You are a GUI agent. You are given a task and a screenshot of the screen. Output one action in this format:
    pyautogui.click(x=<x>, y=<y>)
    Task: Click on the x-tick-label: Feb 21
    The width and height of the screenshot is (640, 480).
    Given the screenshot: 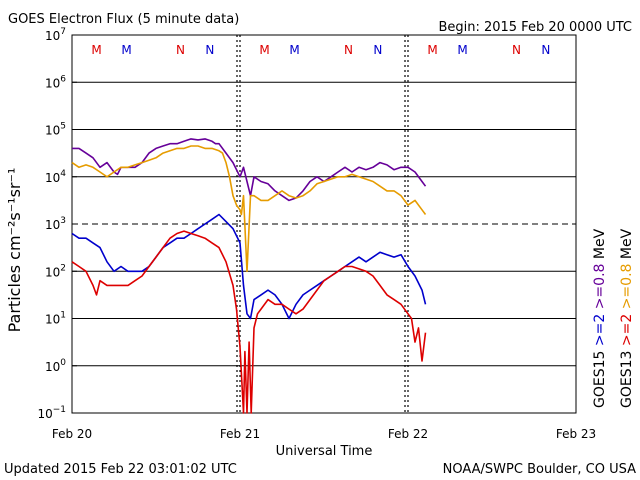 What is the action you would take?
    pyautogui.click(x=240, y=434)
    